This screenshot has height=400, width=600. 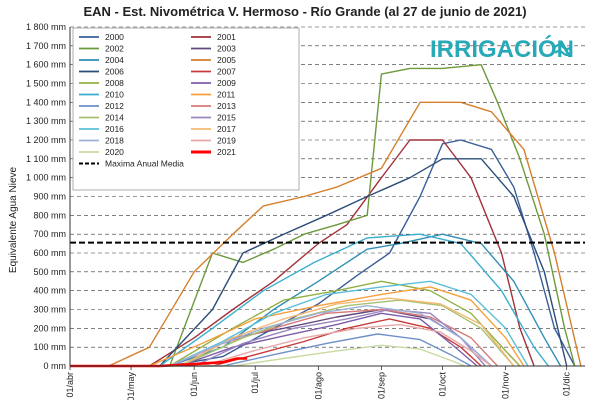 What do you see at coordinates (226, 129) in the screenshot?
I see `legend-label-2017: 2017` at bounding box center [226, 129].